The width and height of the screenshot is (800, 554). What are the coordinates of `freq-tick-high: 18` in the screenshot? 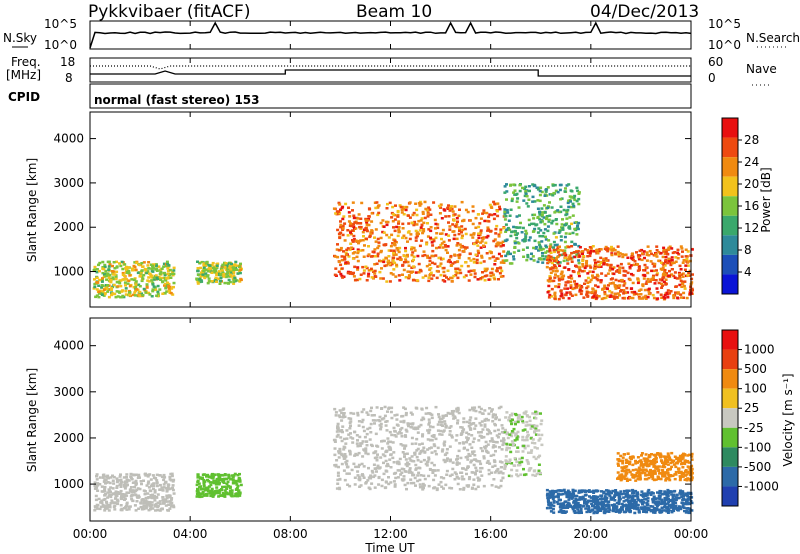 It's located at (67, 62).